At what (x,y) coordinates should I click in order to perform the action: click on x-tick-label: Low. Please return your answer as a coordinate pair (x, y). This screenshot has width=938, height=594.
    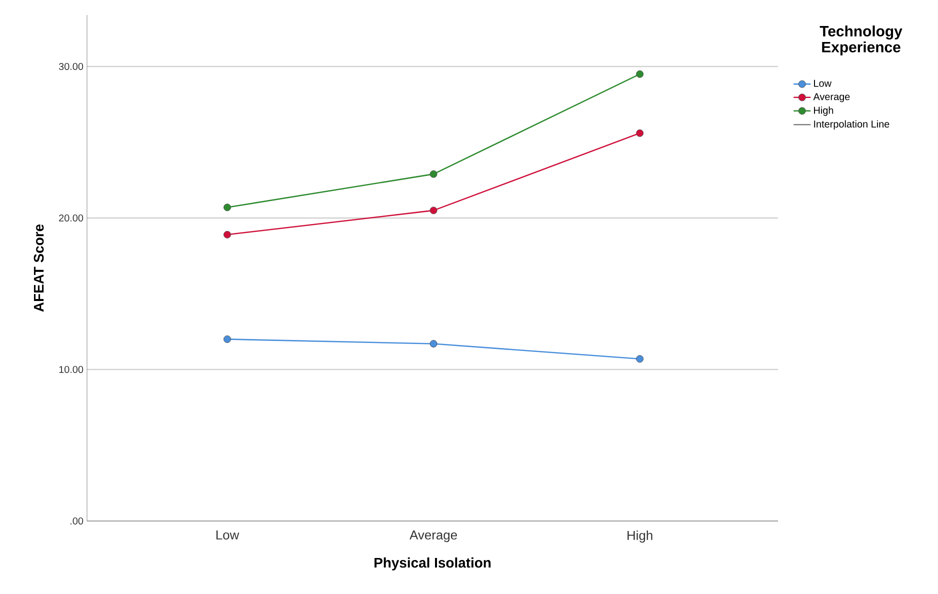
    Looking at the image, I should click on (228, 535).